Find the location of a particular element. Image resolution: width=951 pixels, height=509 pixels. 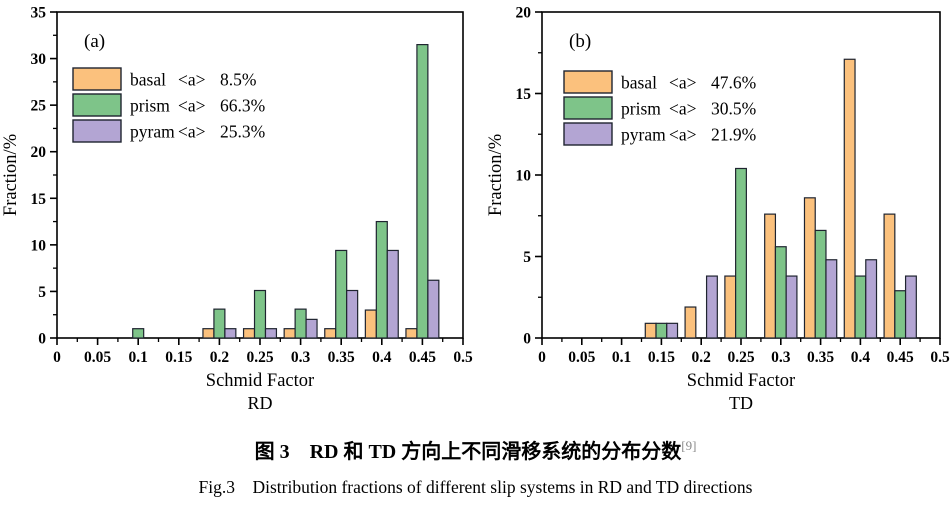

x-tick-label: 0.3 is located at coordinates (781, 357).